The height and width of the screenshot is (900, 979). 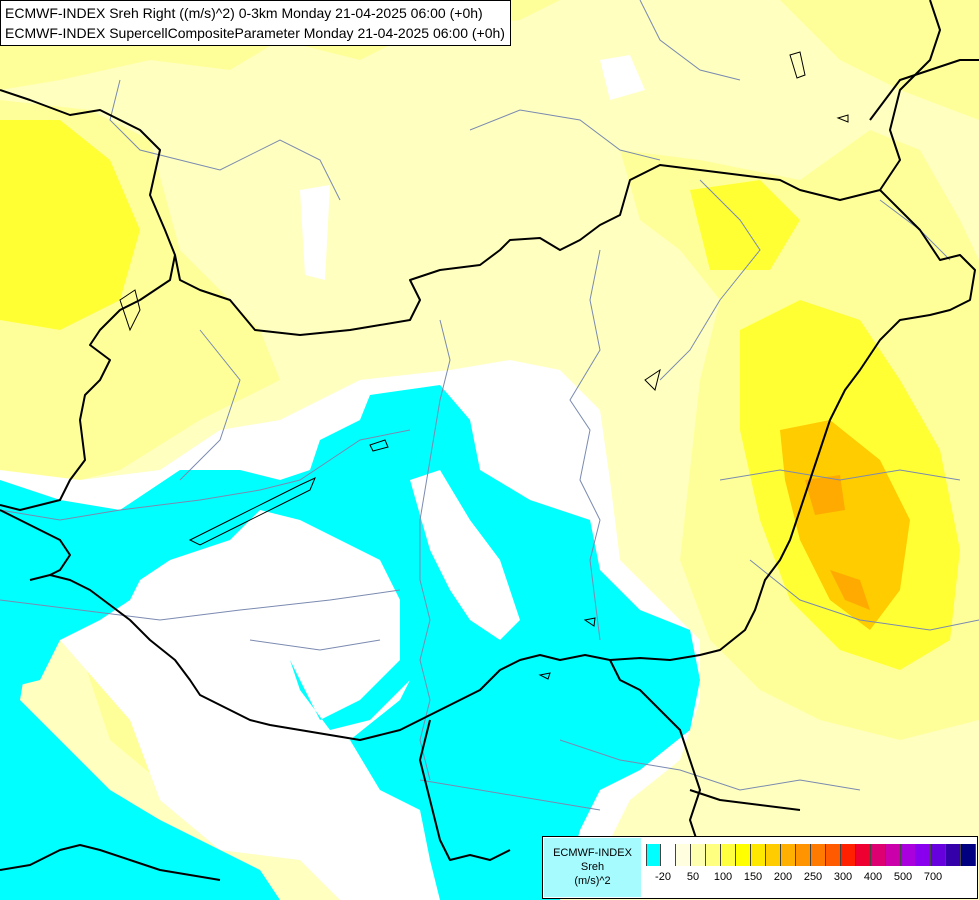 I want to click on legend-label-box: ECMWF-INDEX Sreh (m/s)^2, so click(x=592, y=867).